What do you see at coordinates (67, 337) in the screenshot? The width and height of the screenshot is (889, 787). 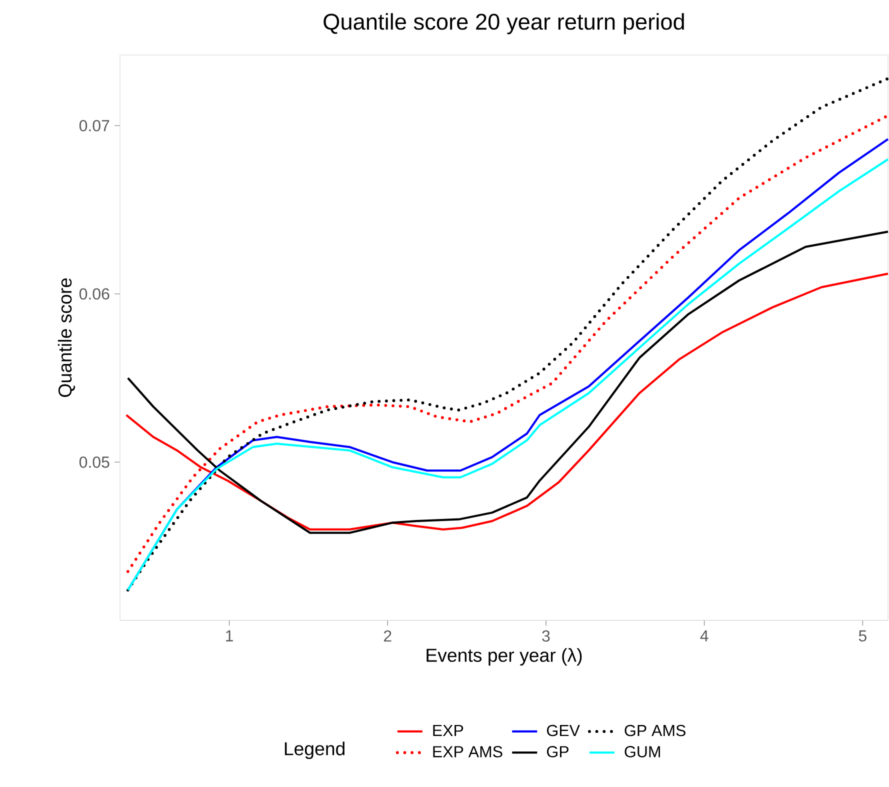 I see `y-axis-title: Quantile score` at bounding box center [67, 337].